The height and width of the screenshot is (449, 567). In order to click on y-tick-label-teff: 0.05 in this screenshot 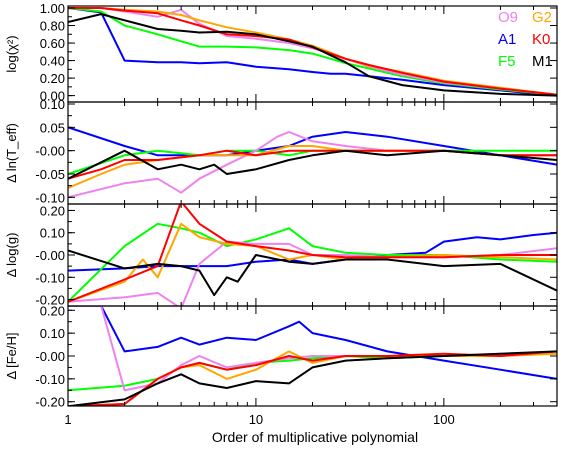, I will do `click(52, 127)`.